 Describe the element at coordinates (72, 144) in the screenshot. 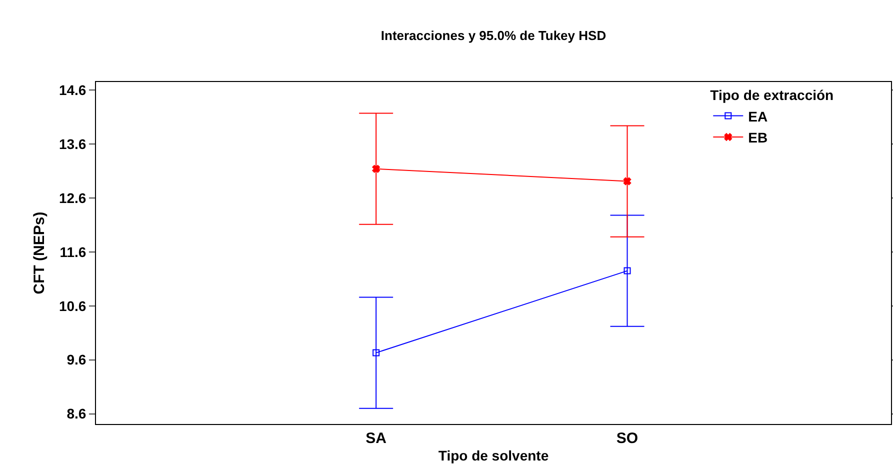

I see `y-tick-label: 13.6` at that location.